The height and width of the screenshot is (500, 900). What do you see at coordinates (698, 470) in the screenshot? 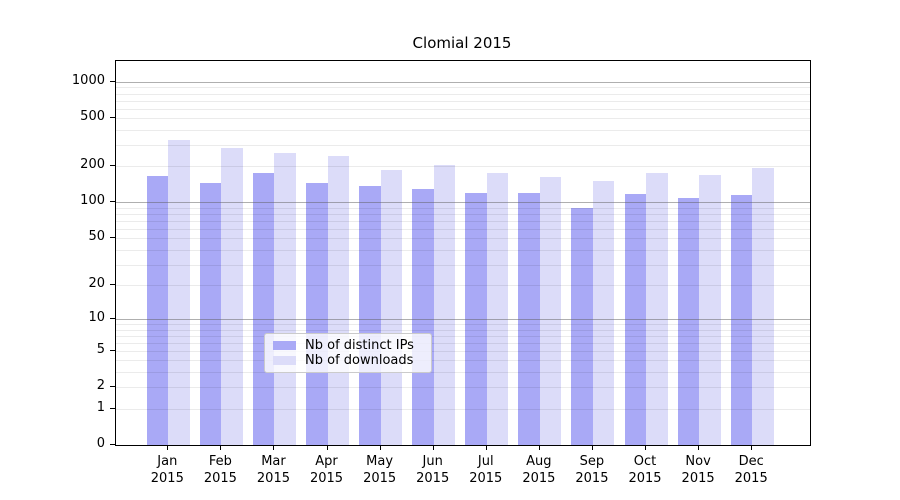
I see `x-tick-label-nov: Nov 2015` at bounding box center [698, 470].